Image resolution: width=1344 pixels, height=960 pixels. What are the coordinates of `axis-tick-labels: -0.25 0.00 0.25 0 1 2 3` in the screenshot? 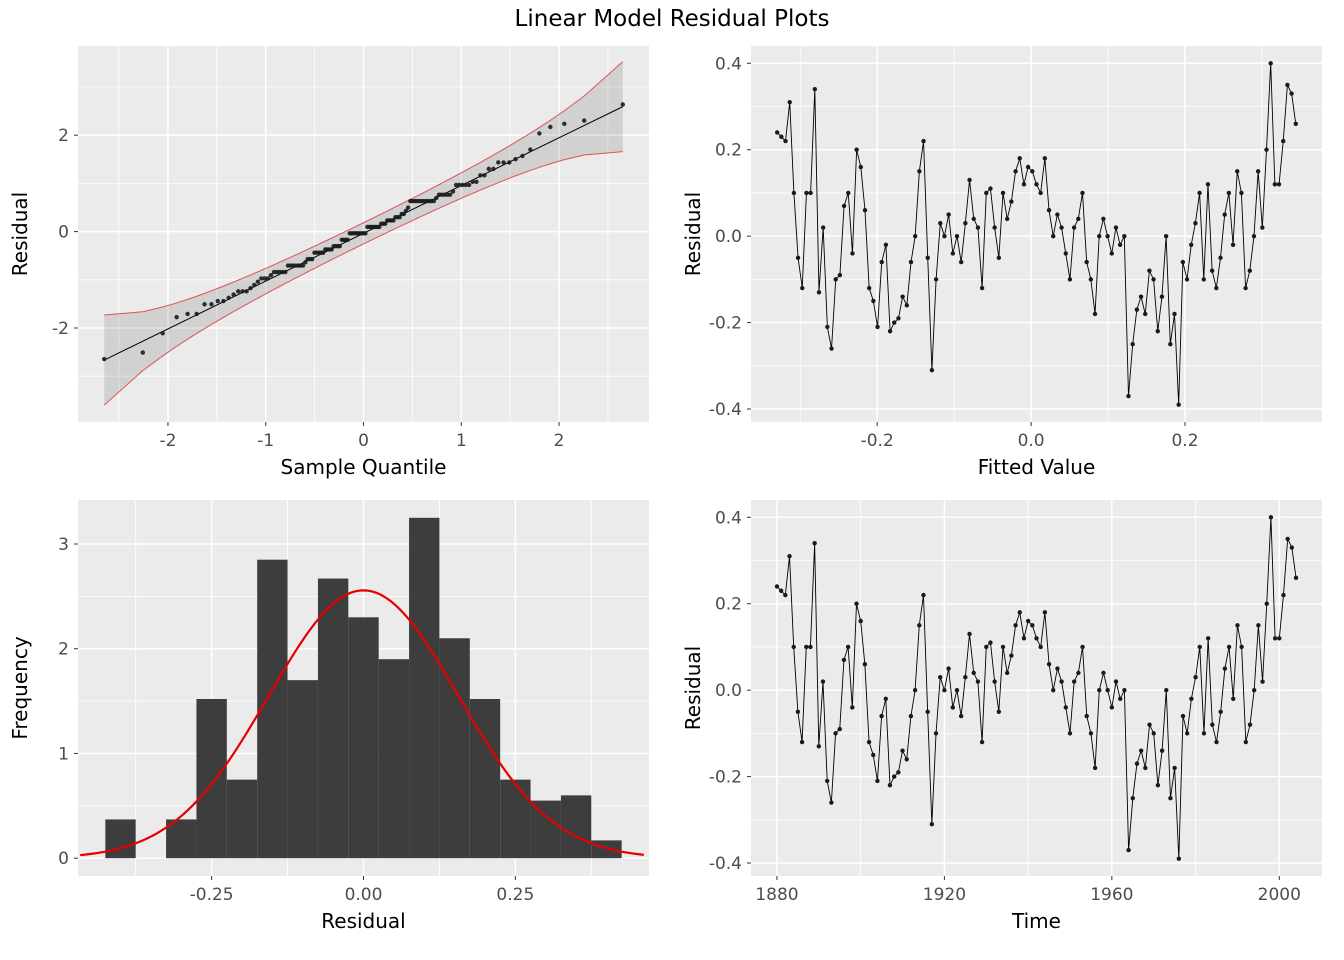 It's located at (296, 720).